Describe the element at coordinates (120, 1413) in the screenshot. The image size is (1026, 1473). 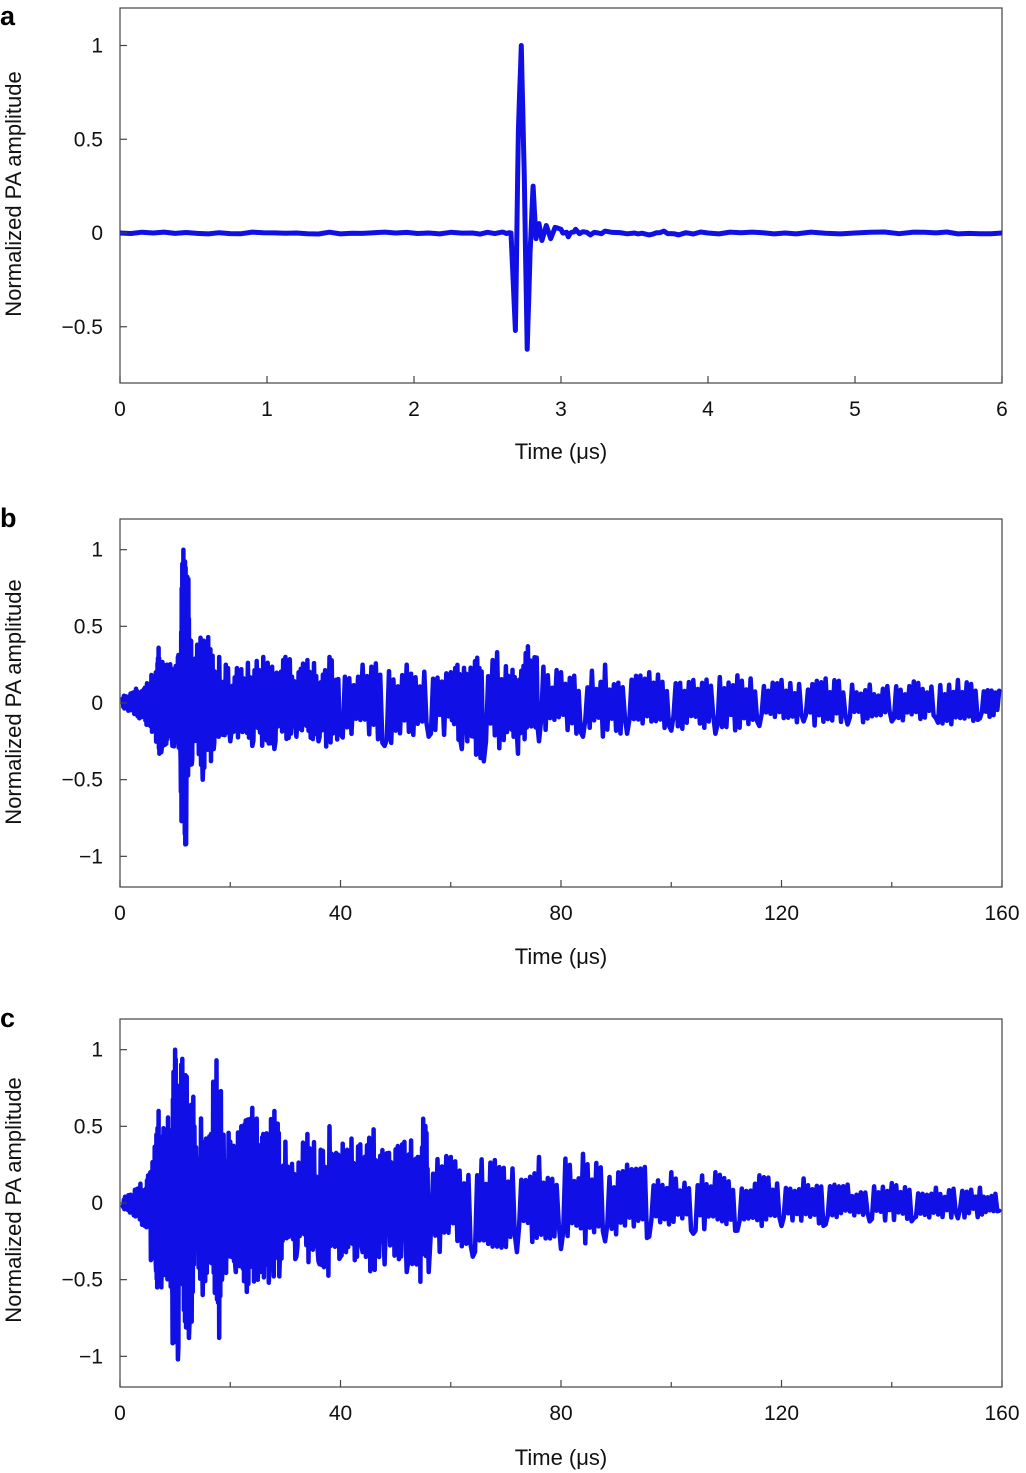
I see `x-tick-label-c: 0` at that location.